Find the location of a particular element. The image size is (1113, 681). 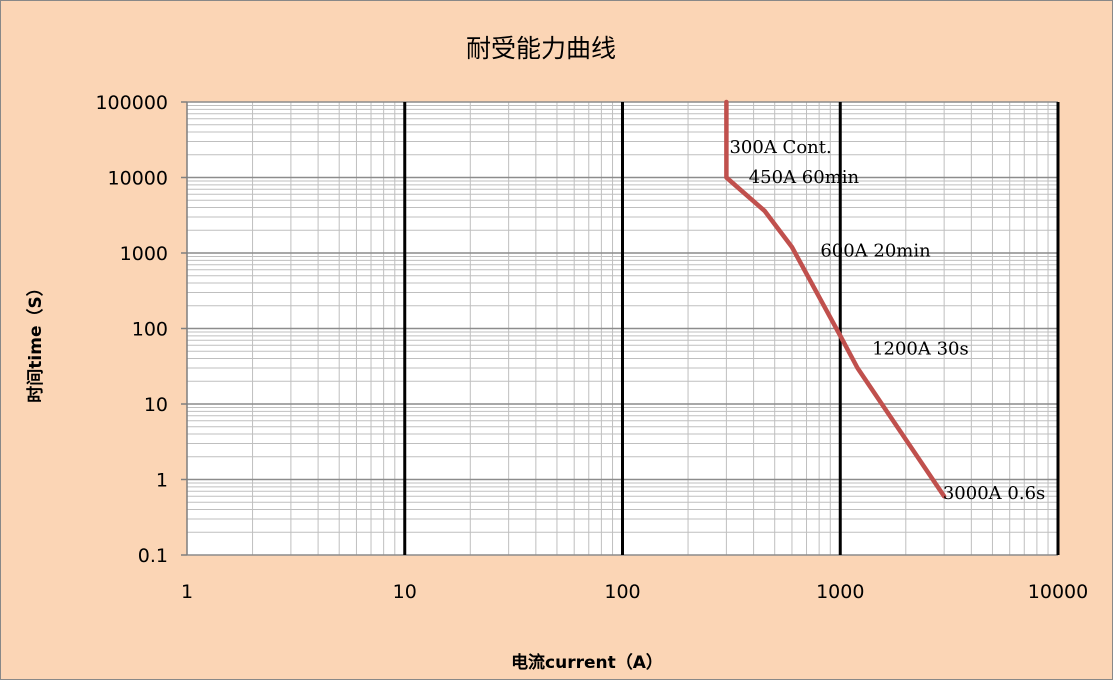

x-tick-label: 1 is located at coordinates (187, 592).